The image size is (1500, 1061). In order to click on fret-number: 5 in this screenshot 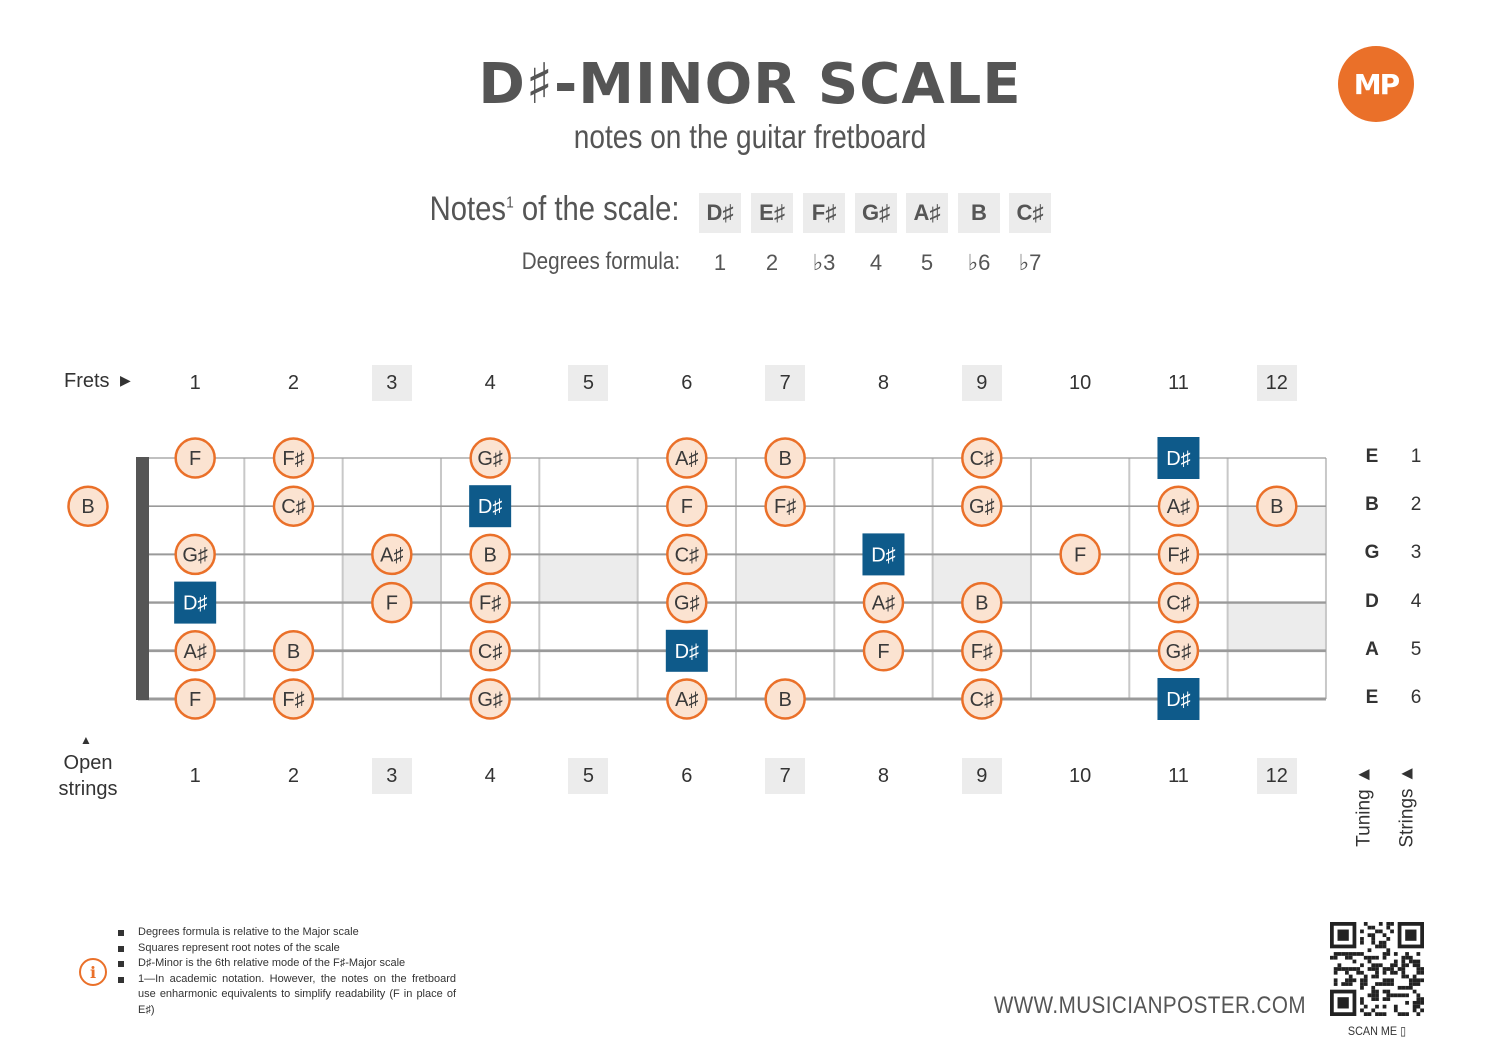, I will do `click(588, 776)`.